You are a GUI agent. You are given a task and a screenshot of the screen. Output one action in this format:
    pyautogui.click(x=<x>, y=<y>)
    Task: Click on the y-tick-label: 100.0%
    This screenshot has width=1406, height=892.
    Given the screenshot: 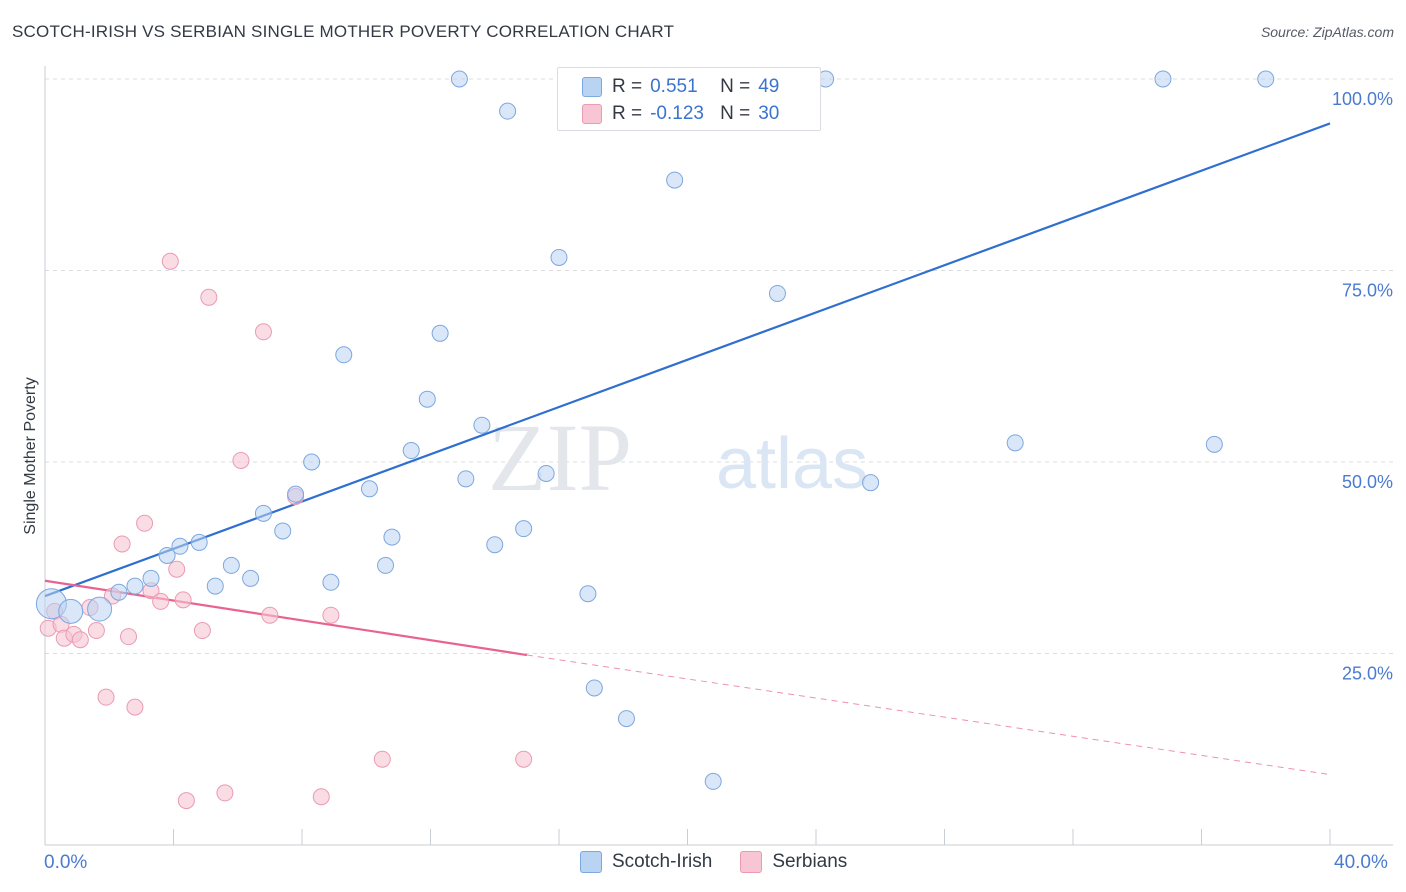 What is the action you would take?
    pyautogui.click(x=1362, y=99)
    